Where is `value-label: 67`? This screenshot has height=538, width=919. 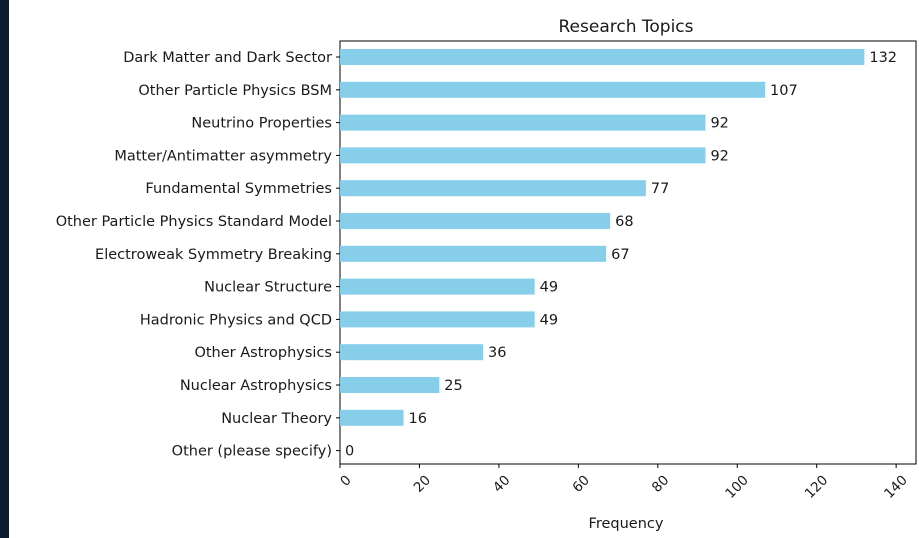
value-label: 67 is located at coordinates (620, 255).